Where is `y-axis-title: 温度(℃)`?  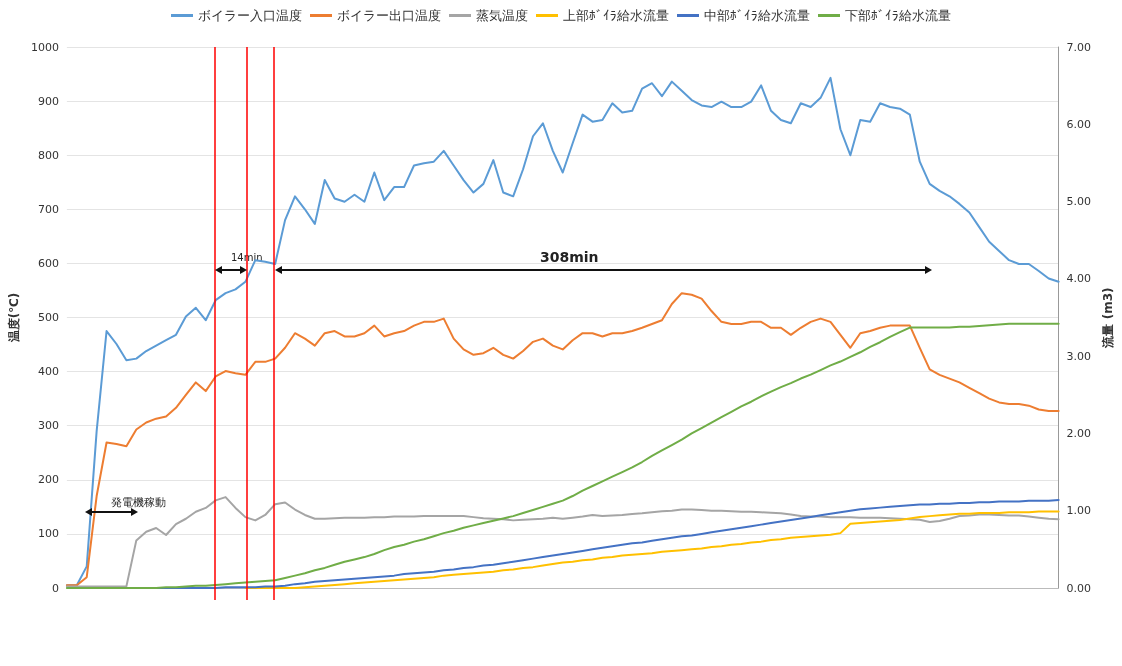 y-axis-title: 温度(℃) is located at coordinates (14, 318).